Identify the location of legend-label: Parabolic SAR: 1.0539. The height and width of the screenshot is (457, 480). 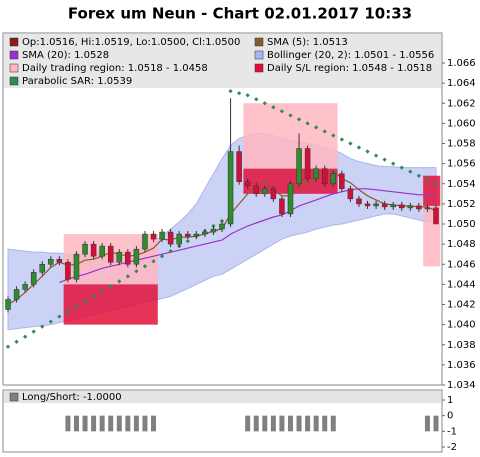
(77, 81).